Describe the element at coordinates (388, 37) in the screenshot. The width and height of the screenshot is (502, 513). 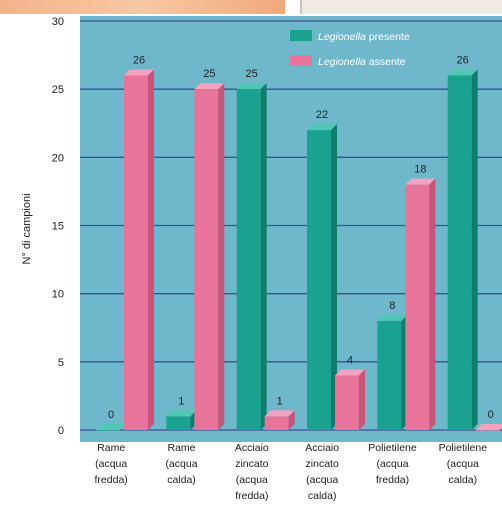
I see `legend-label-rest: presente` at that location.